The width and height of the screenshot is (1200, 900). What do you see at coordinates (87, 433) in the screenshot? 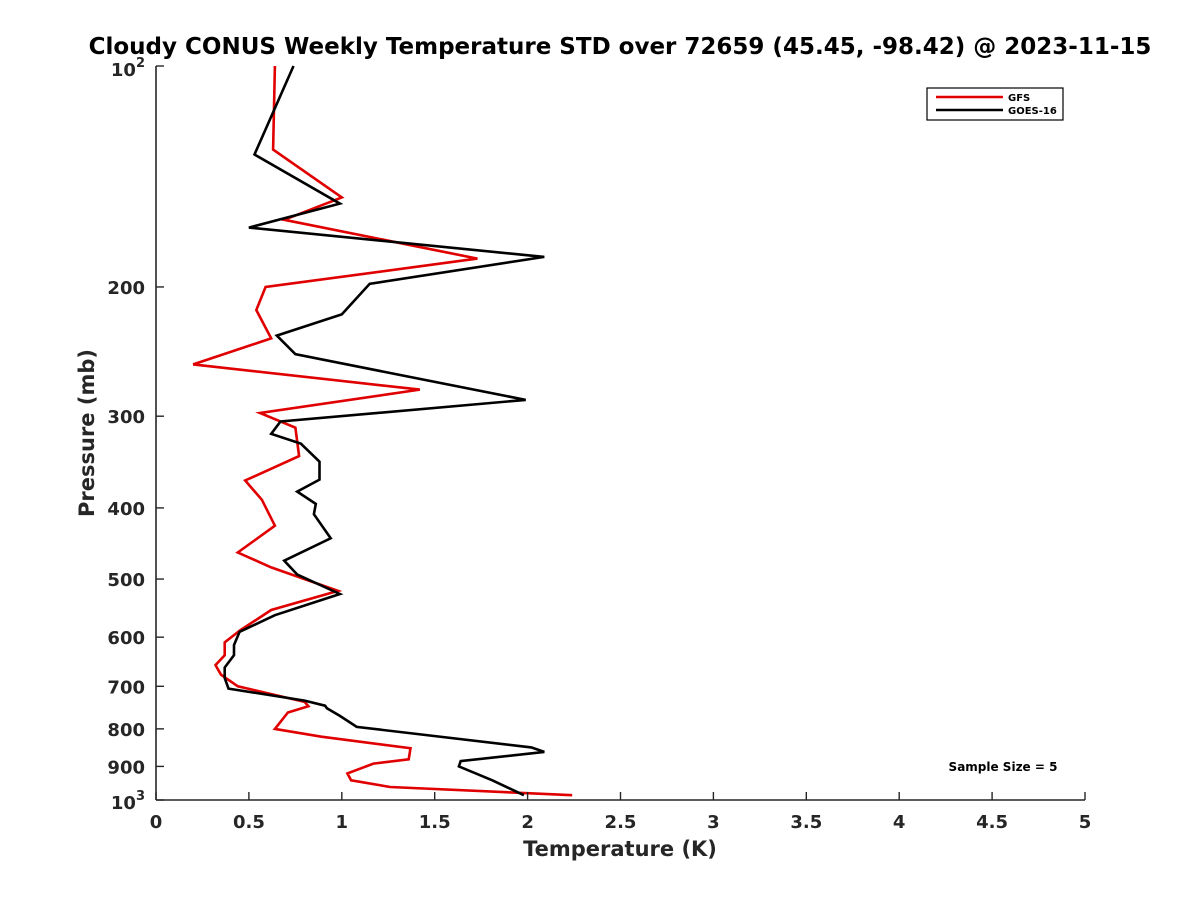
I see `y-axis-title: Pressure (mb)` at bounding box center [87, 433].